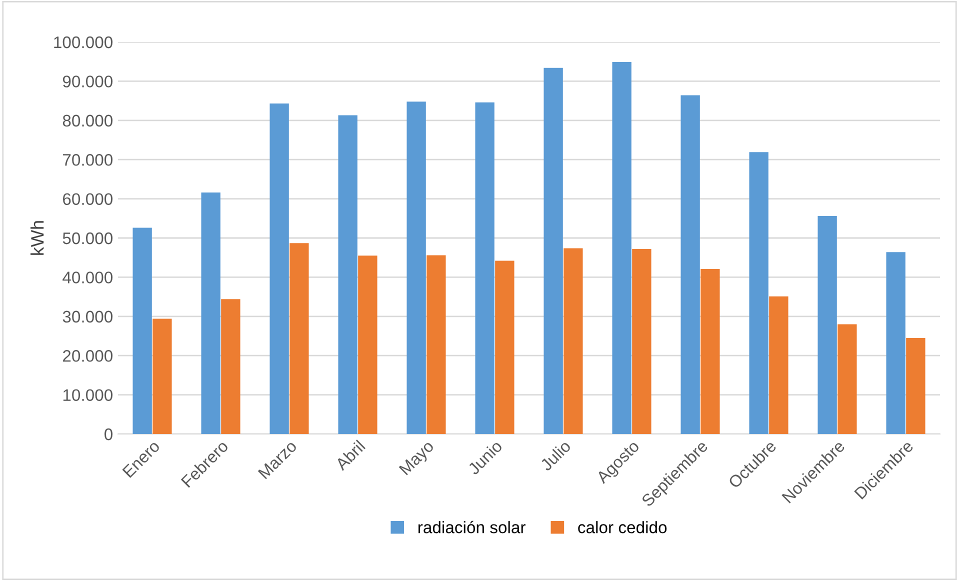 The width and height of the screenshot is (959, 581). Describe the element at coordinates (472, 527) in the screenshot. I see `legend-label: radiación solar` at that location.